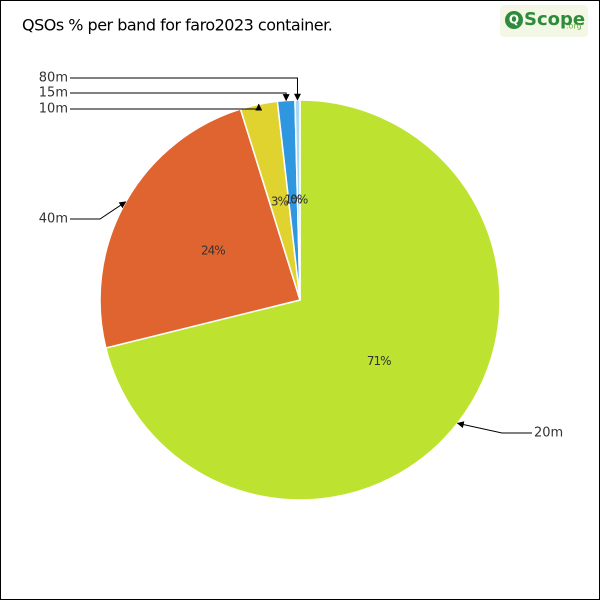  I want to click on logo-text: Scope, so click(554, 19).